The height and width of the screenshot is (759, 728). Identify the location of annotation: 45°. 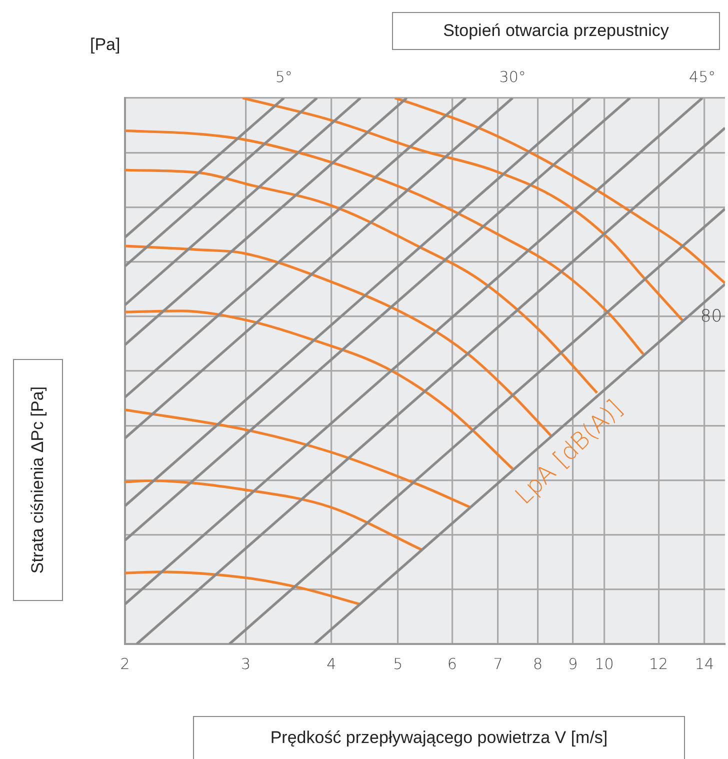
(702, 77).